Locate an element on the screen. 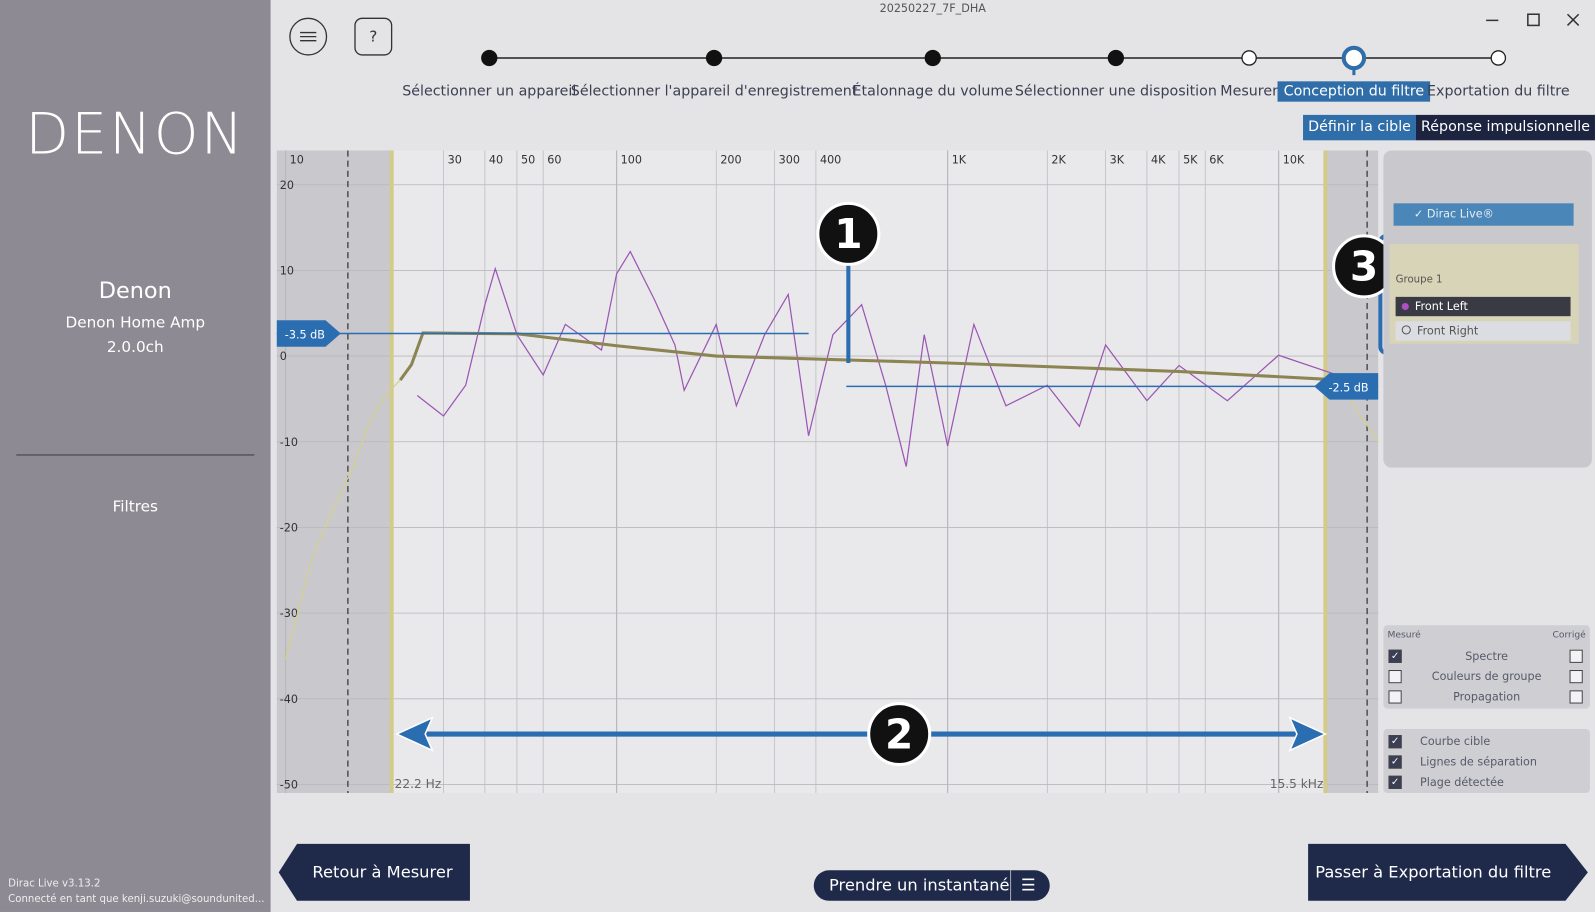 The height and width of the screenshot is (912, 1595). snapshot-list-icon: ☰ is located at coordinates (1022, 885).